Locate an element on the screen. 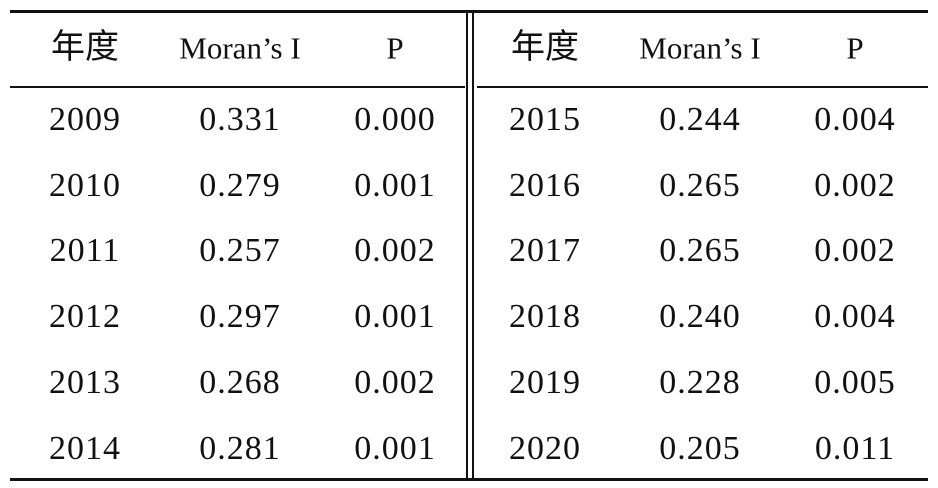  cell: 0.205 is located at coordinates (700, 448).